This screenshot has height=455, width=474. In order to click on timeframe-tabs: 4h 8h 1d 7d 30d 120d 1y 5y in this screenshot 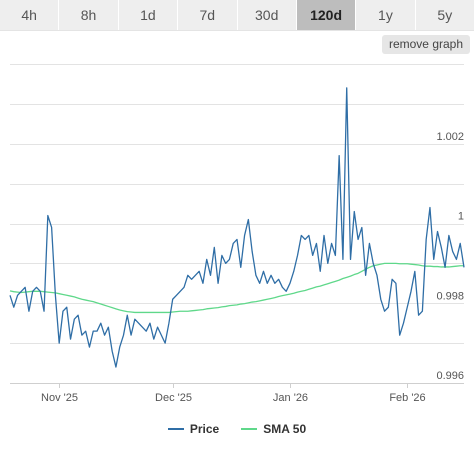, I will do `click(237, 15)`.